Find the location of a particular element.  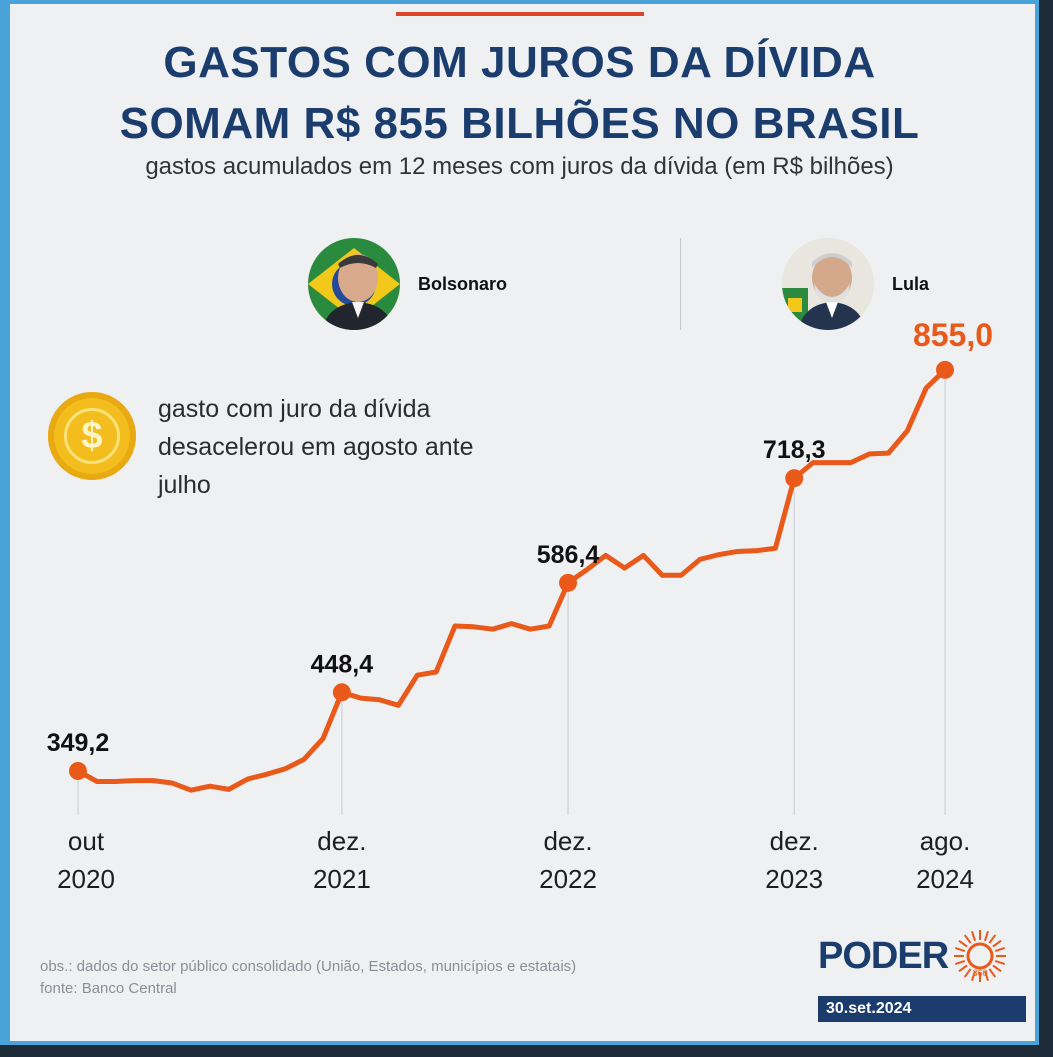

person-lula: Lula is located at coordinates (855, 284).